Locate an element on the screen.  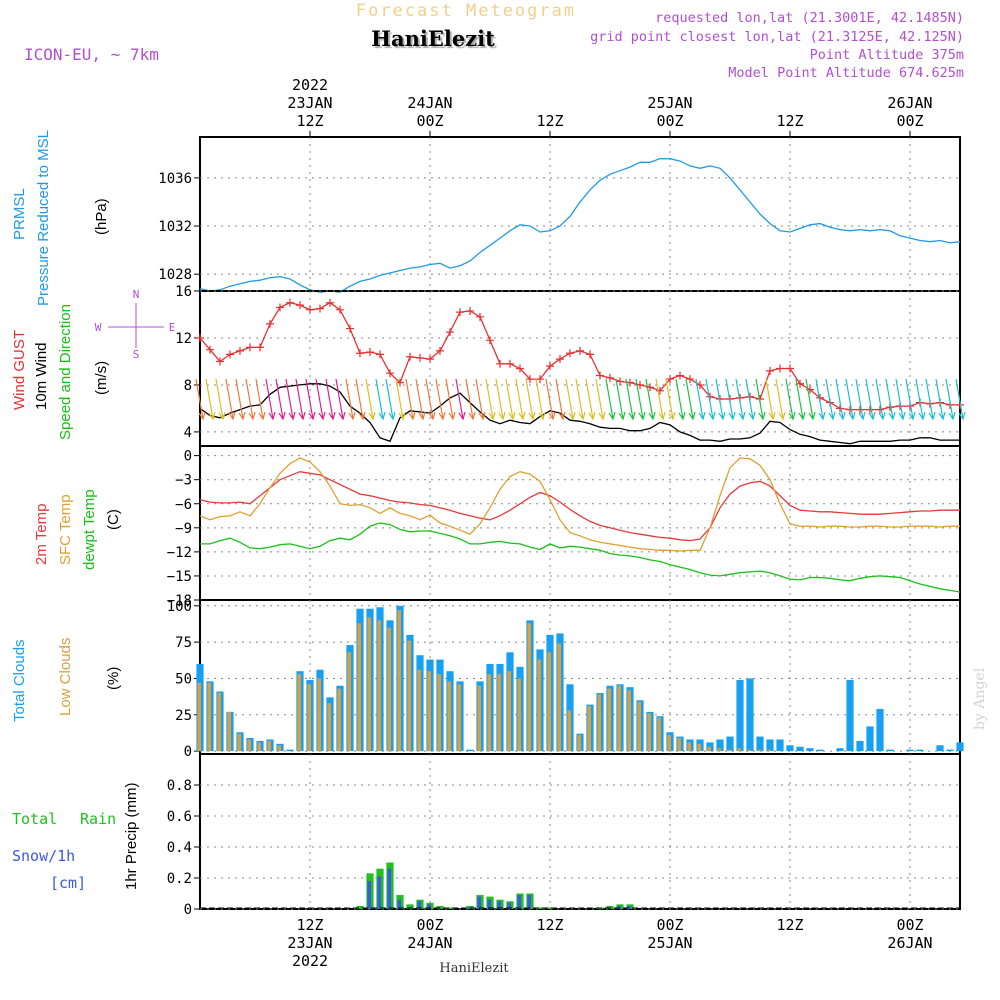
time-label-top: 23JAN is located at coordinates (309, 103).